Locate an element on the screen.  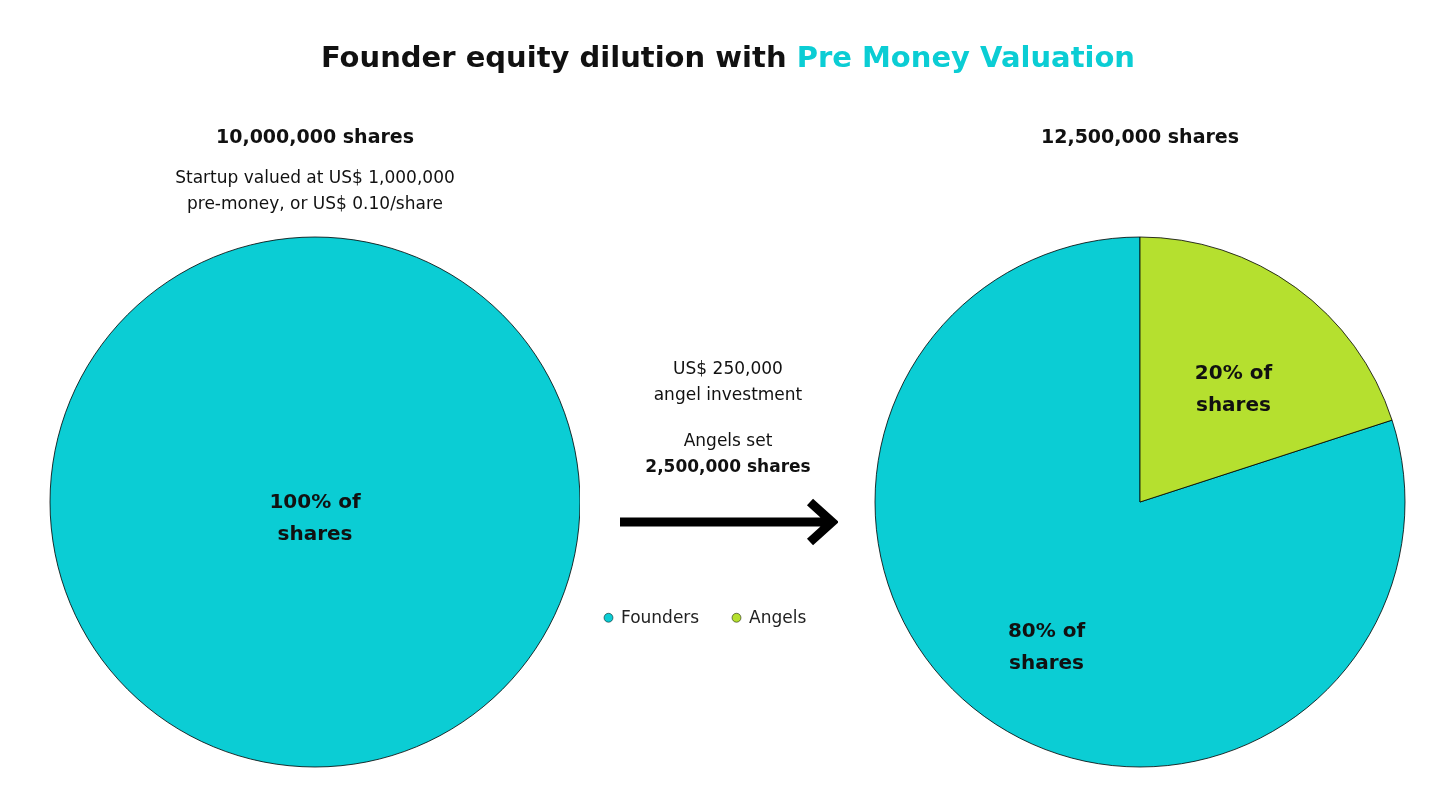
data-label: 100% of shares is located at coordinates (315, 517).